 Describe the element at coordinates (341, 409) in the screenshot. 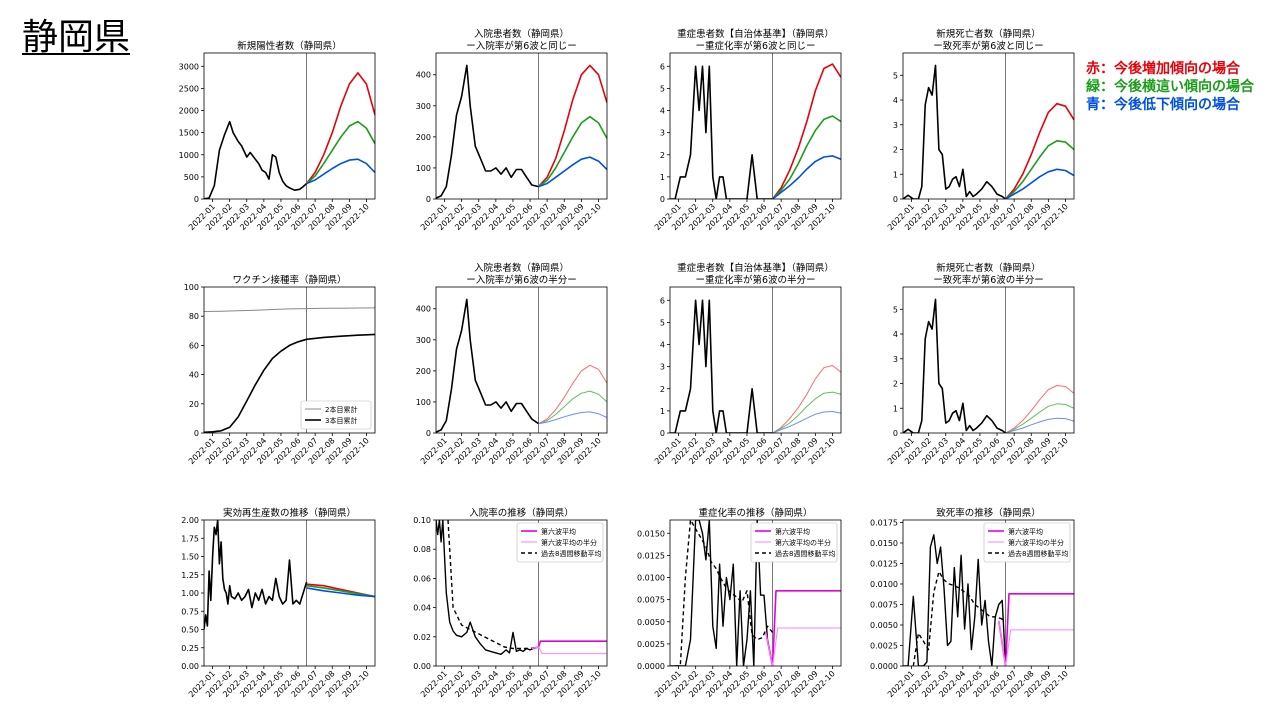

I see `legend-label: 2本目累計` at that location.